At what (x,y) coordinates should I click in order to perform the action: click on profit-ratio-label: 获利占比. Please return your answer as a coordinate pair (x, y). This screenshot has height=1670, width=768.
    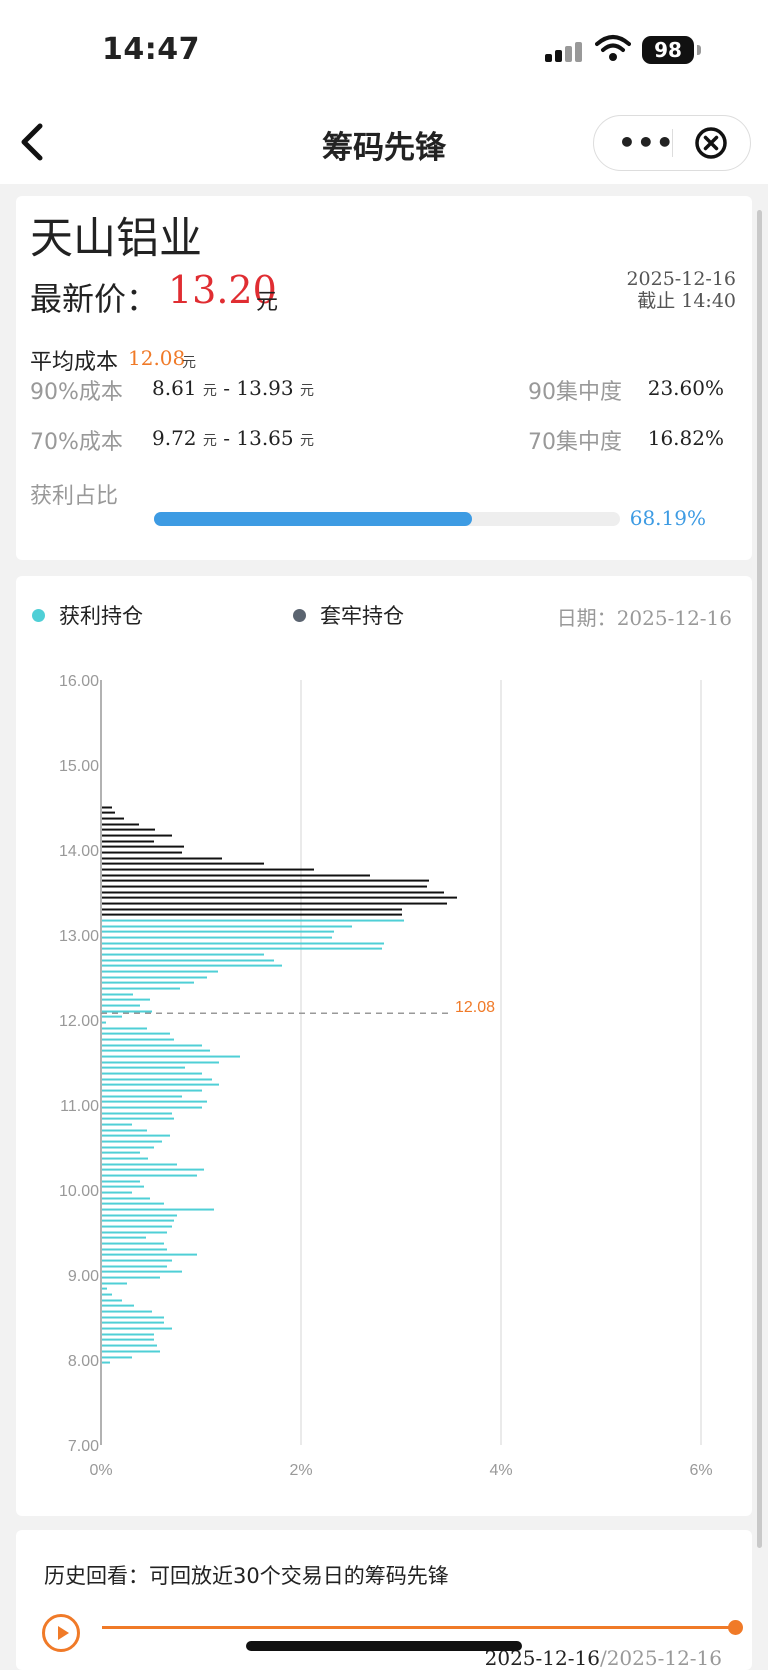
    Looking at the image, I should click on (74, 496).